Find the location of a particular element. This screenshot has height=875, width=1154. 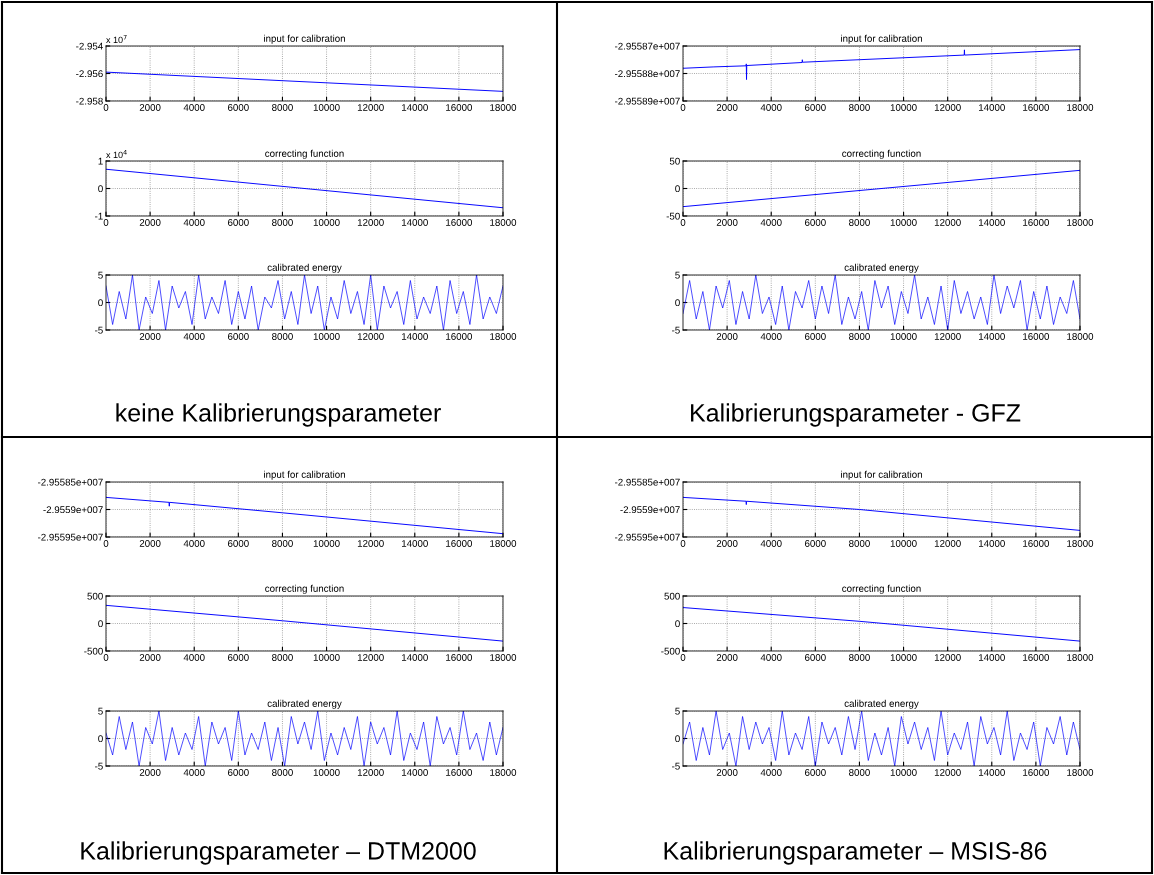

y-tick-label: -500 is located at coordinates (93, 651).